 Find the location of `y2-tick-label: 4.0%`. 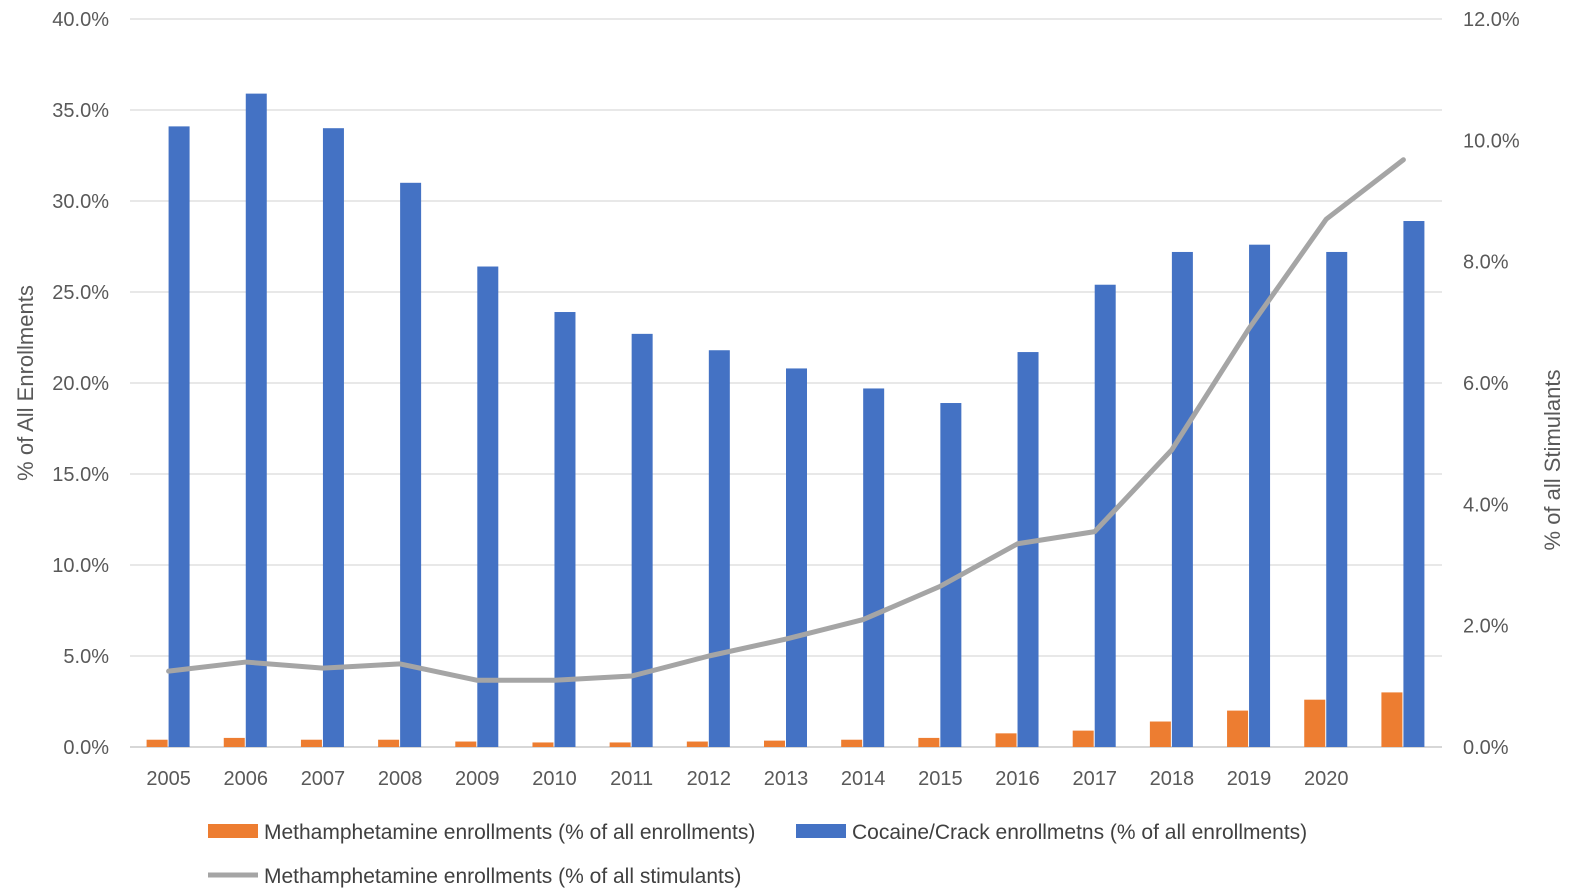

y2-tick-label: 4.0% is located at coordinates (1486, 505).